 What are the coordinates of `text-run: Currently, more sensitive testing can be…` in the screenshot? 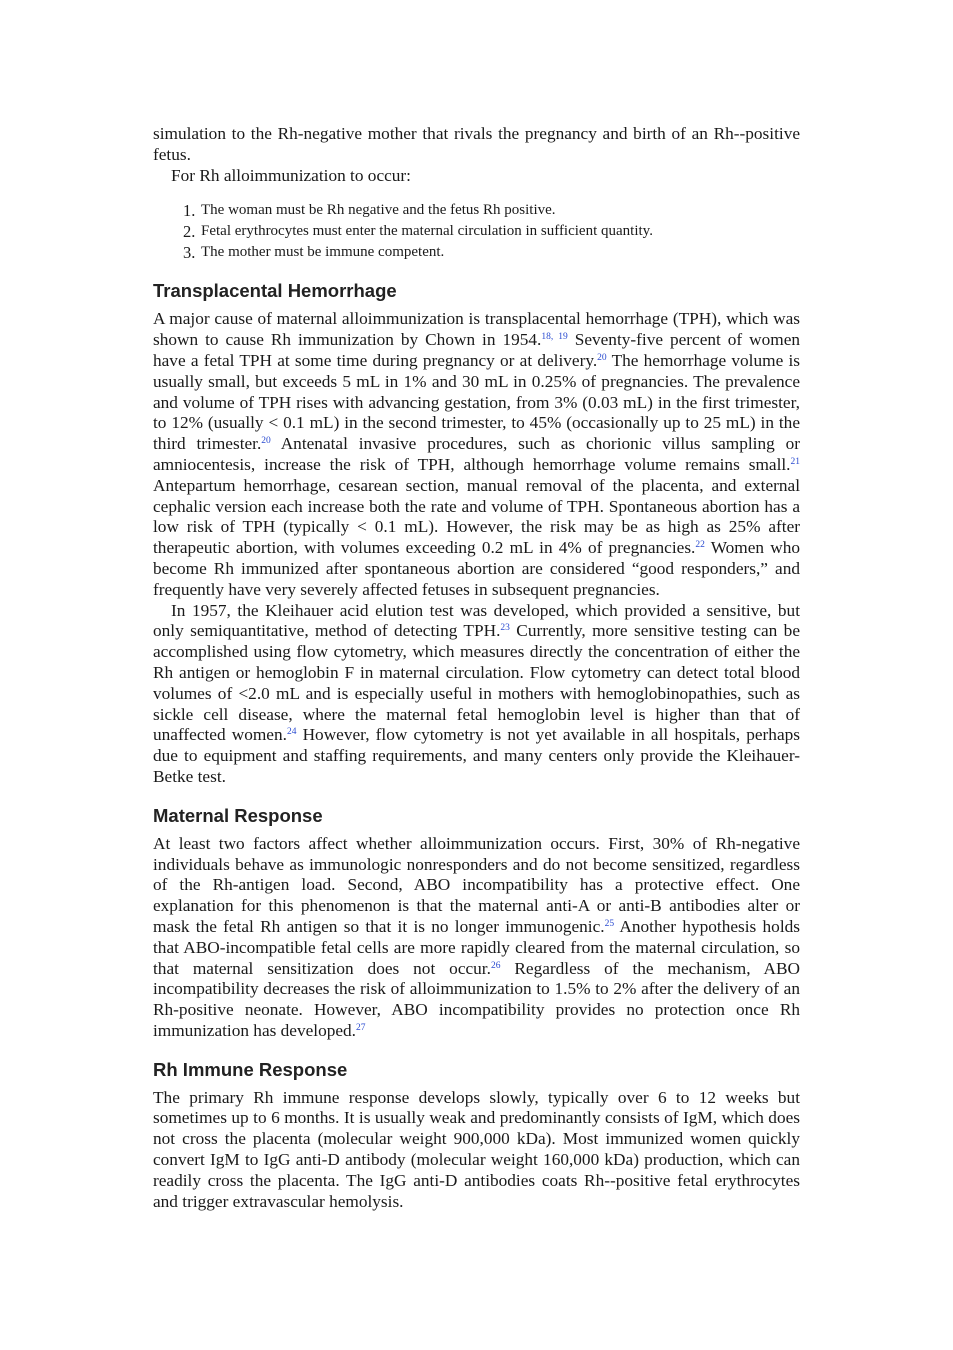 It's located at (476, 683).